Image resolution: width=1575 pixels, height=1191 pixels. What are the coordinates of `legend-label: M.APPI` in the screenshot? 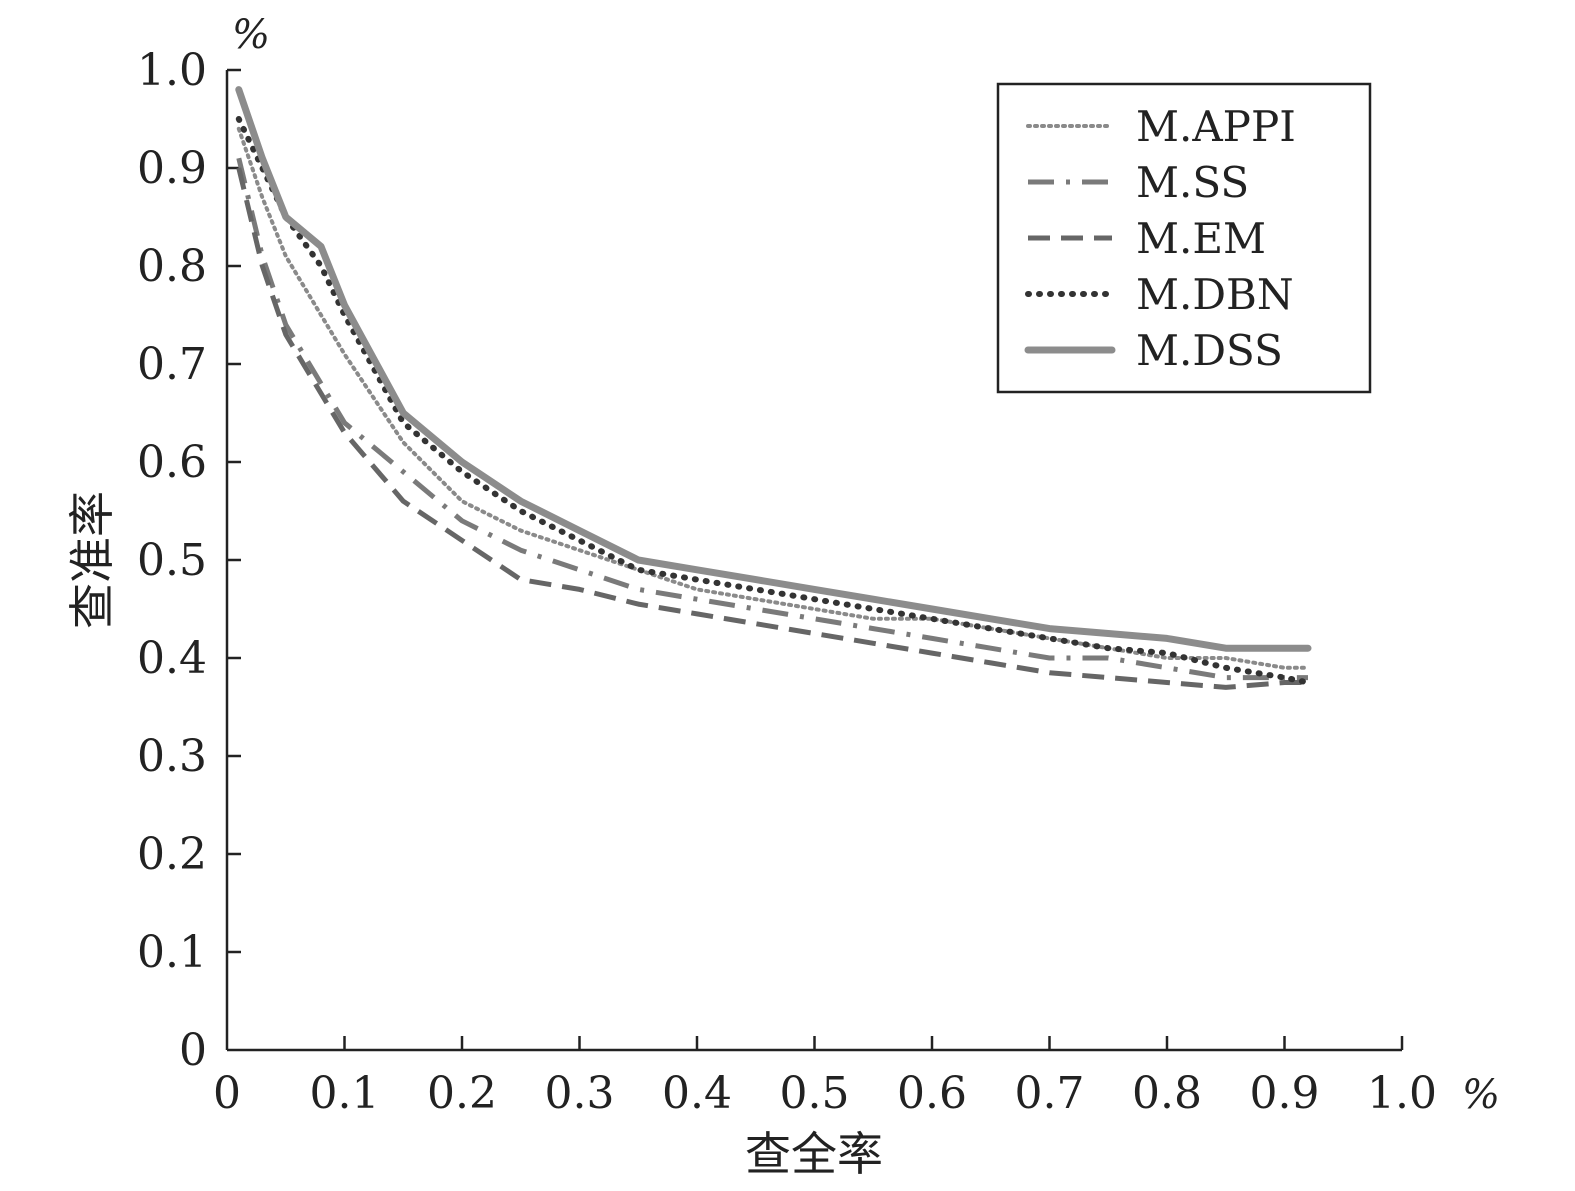 It's located at (1216, 126).